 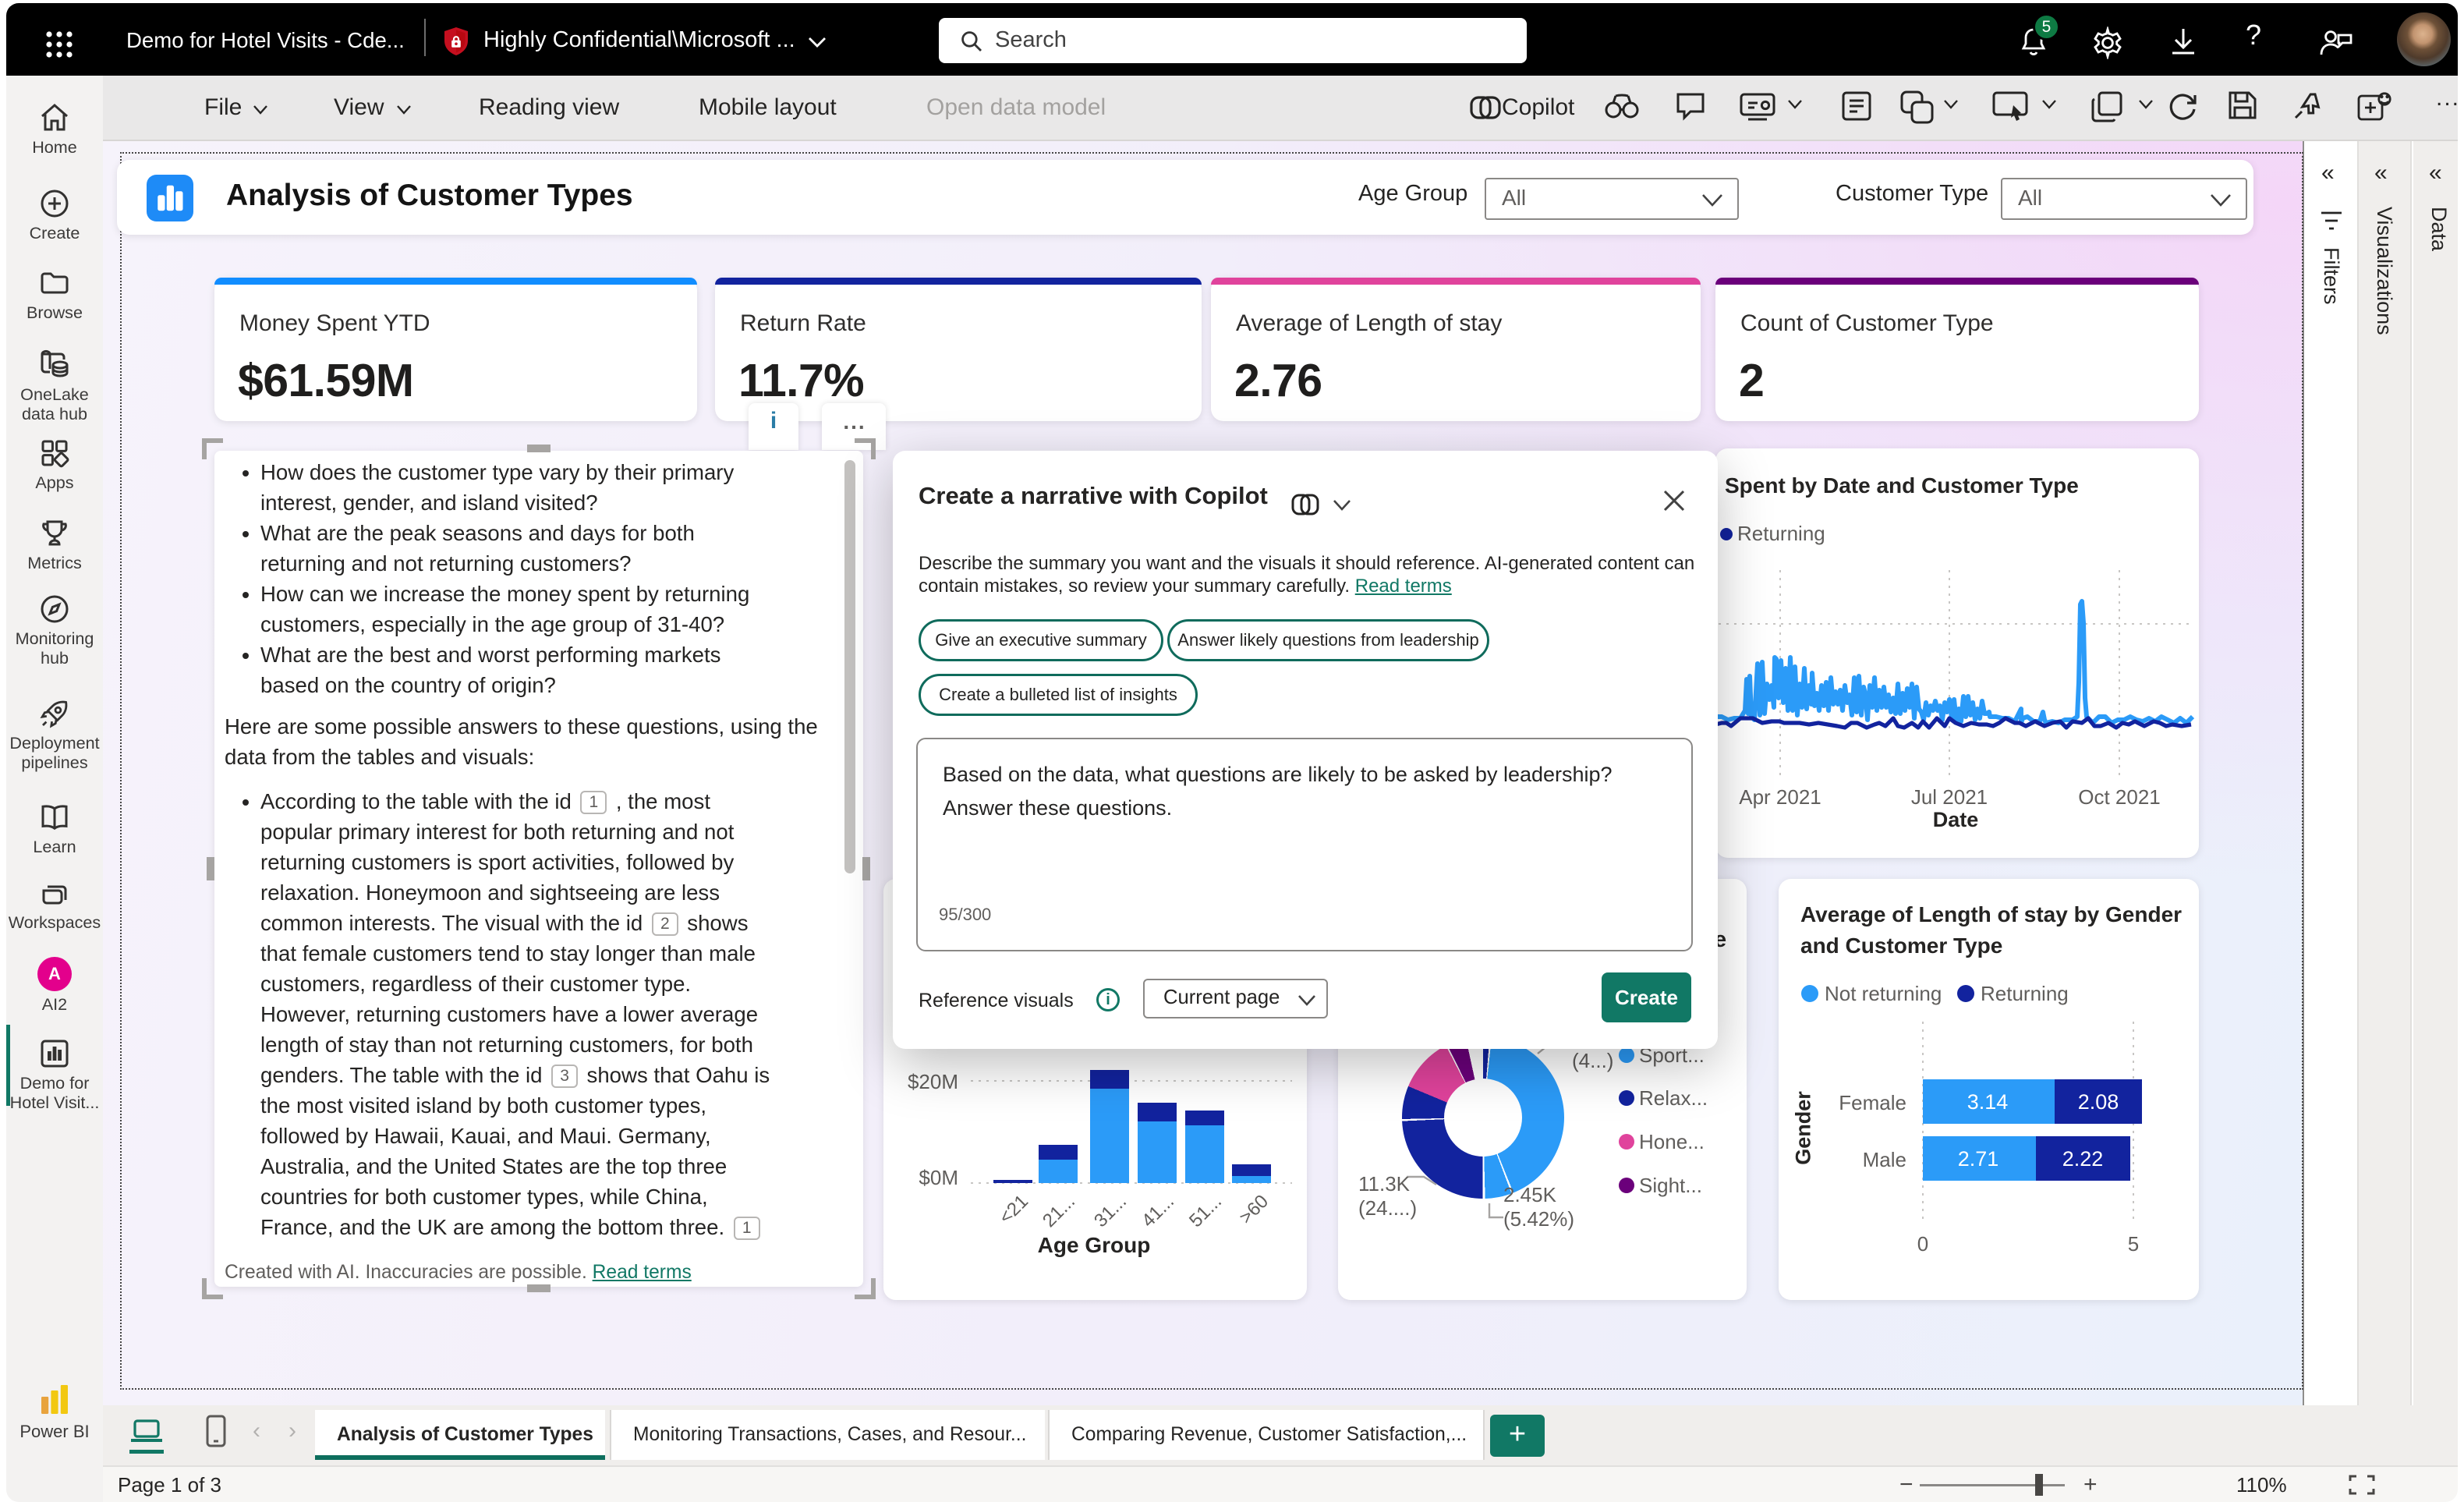 I want to click on svg-text: 2.08, so click(x=2099, y=1102).